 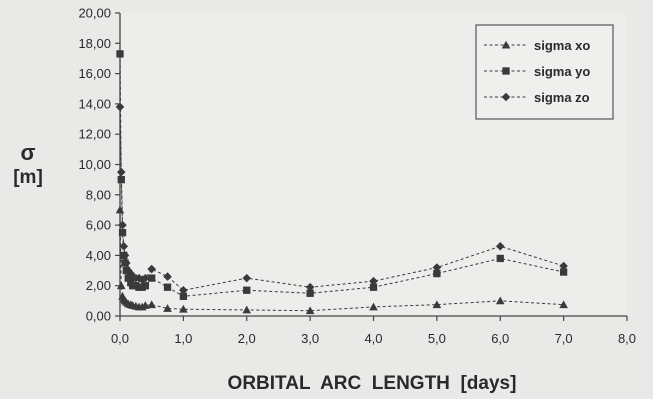 I want to click on y-tick-label: 2,00, so click(x=98, y=285).